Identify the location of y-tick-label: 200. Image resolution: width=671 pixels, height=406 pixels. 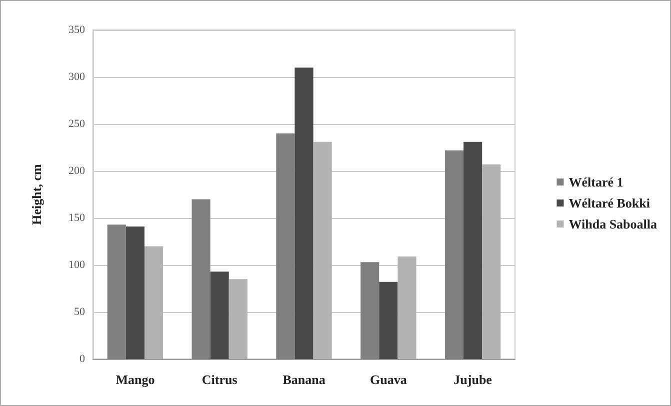
(77, 171).